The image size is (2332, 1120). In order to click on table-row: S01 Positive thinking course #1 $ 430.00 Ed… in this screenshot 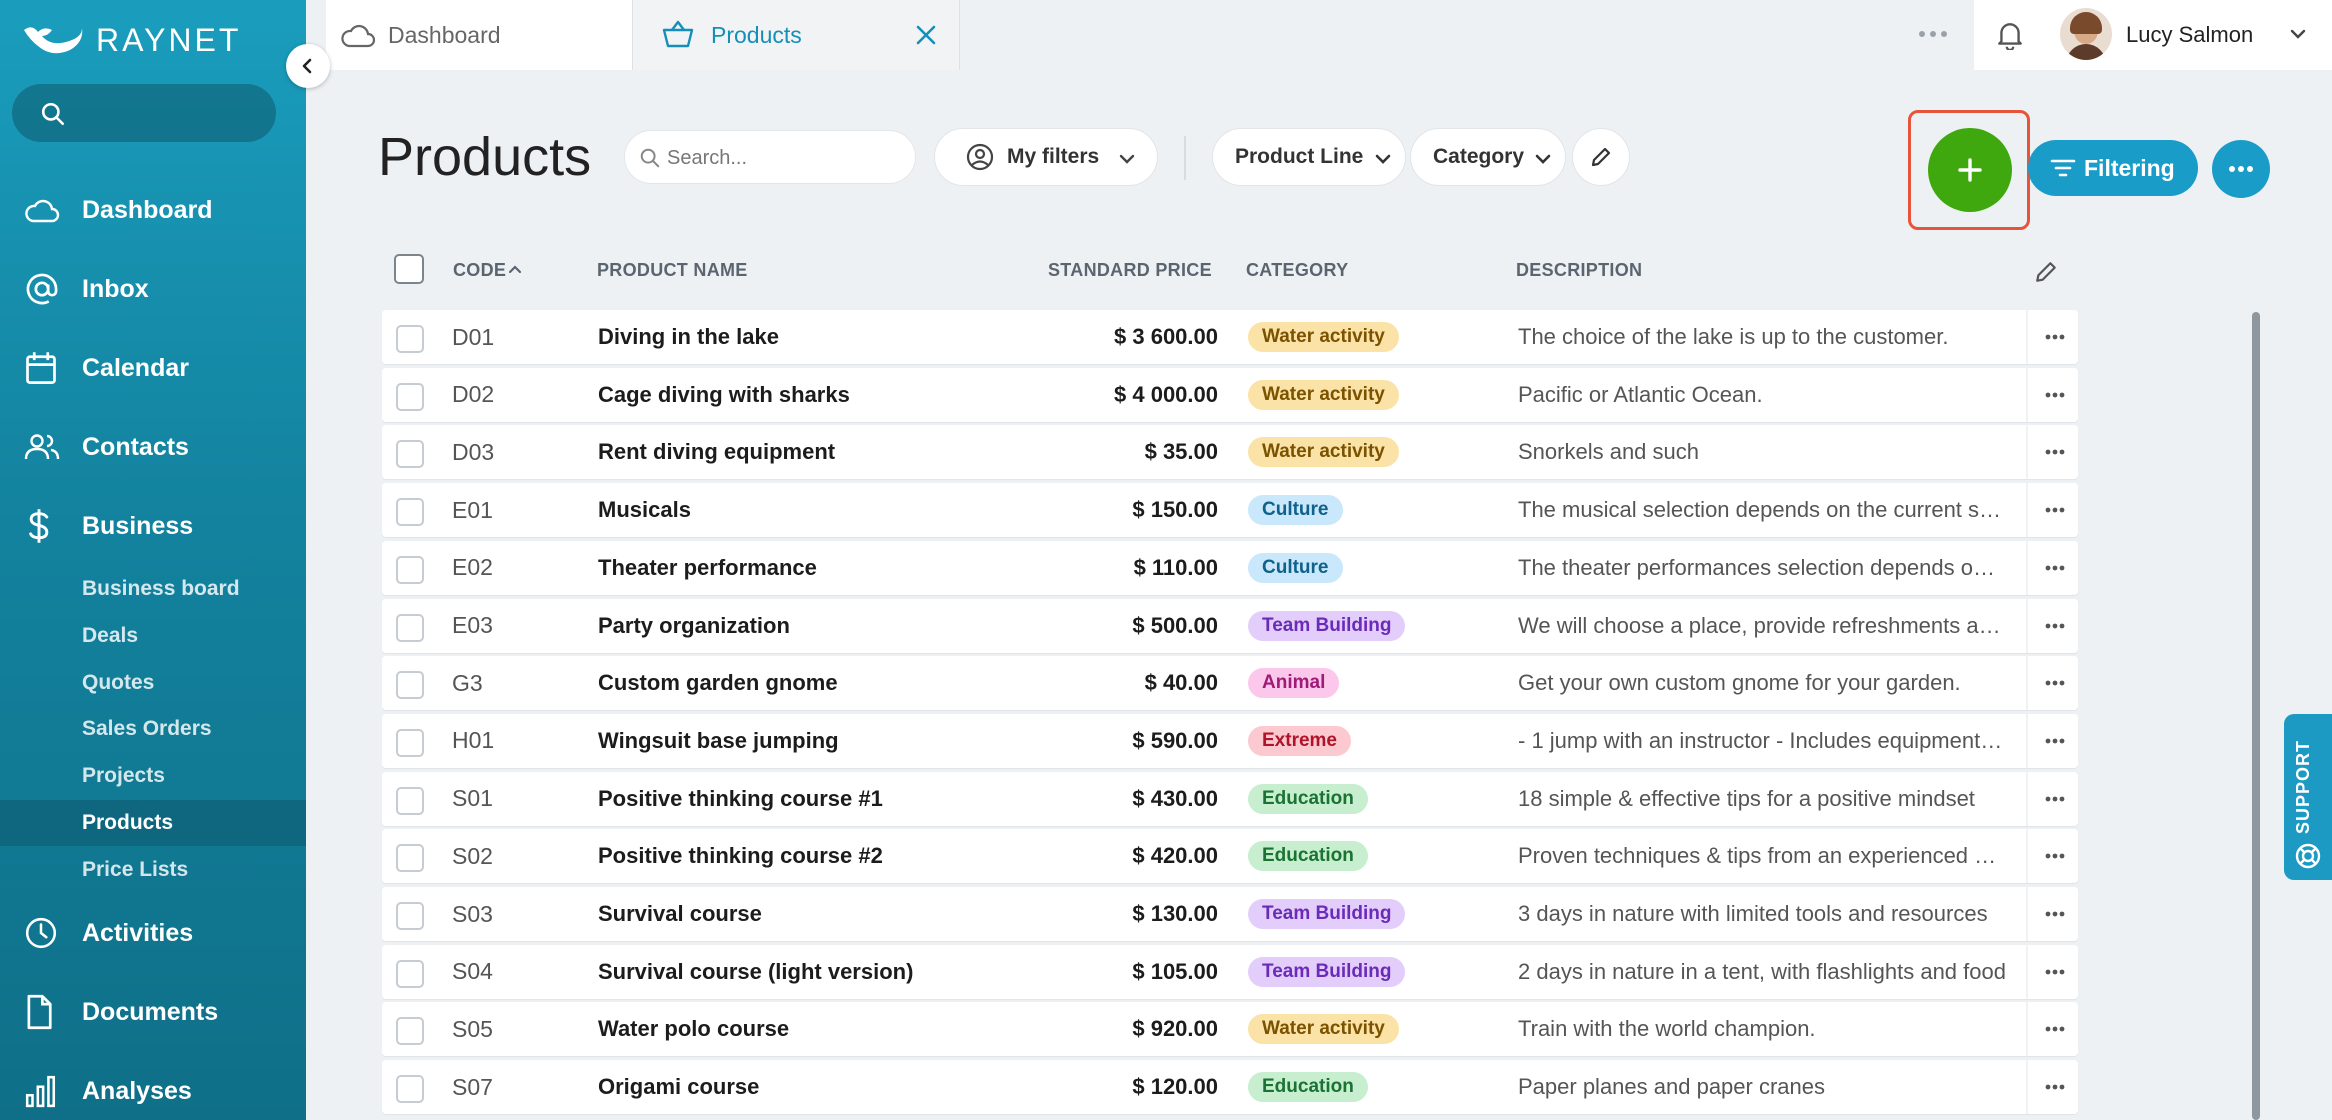, I will do `click(1230, 798)`.